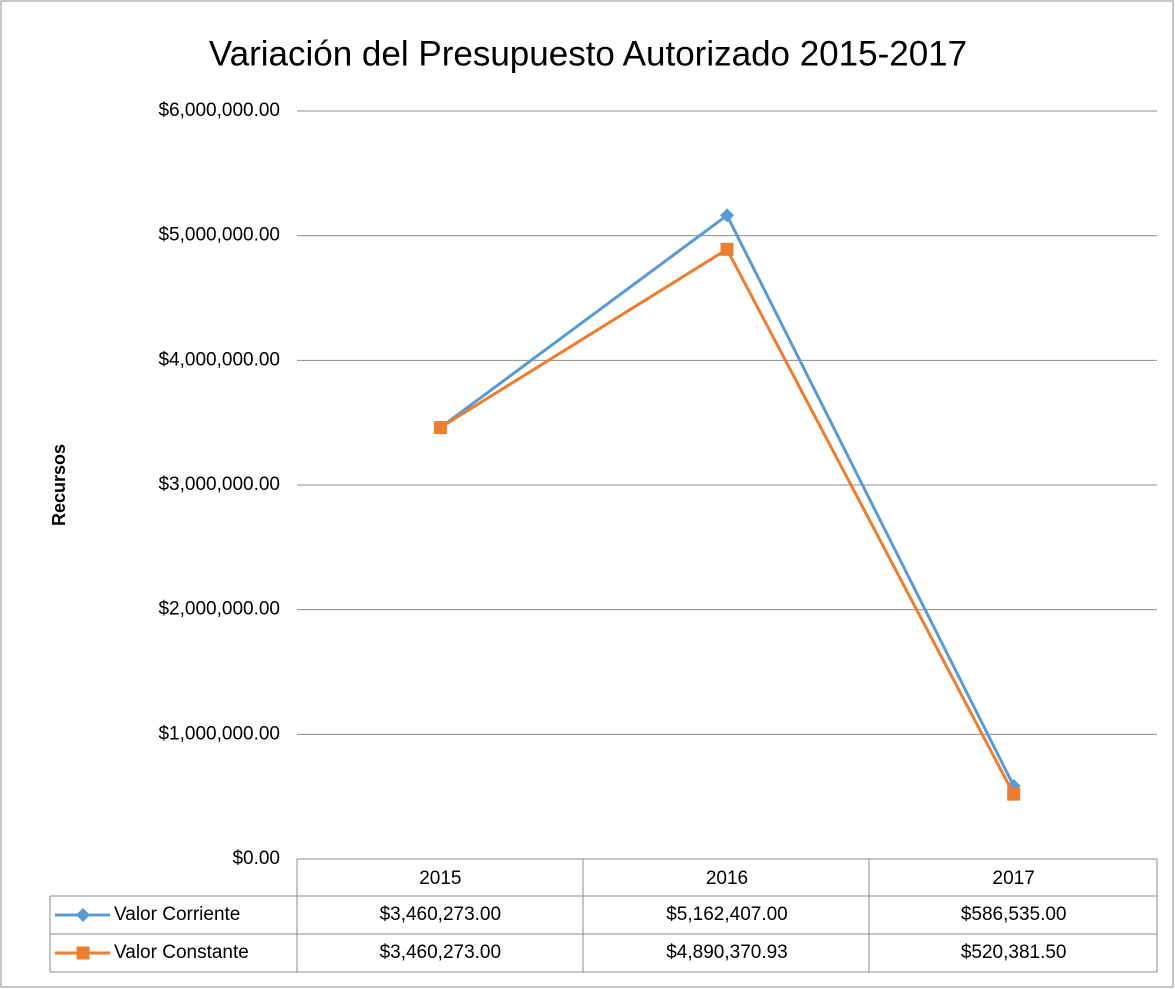 This screenshot has width=1175, height=989. I want to click on x-tick-label: 2017, so click(1014, 878).